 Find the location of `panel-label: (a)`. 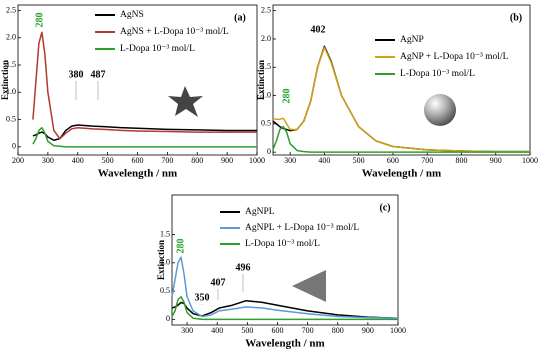

panel-label: (a) is located at coordinates (240, 17).